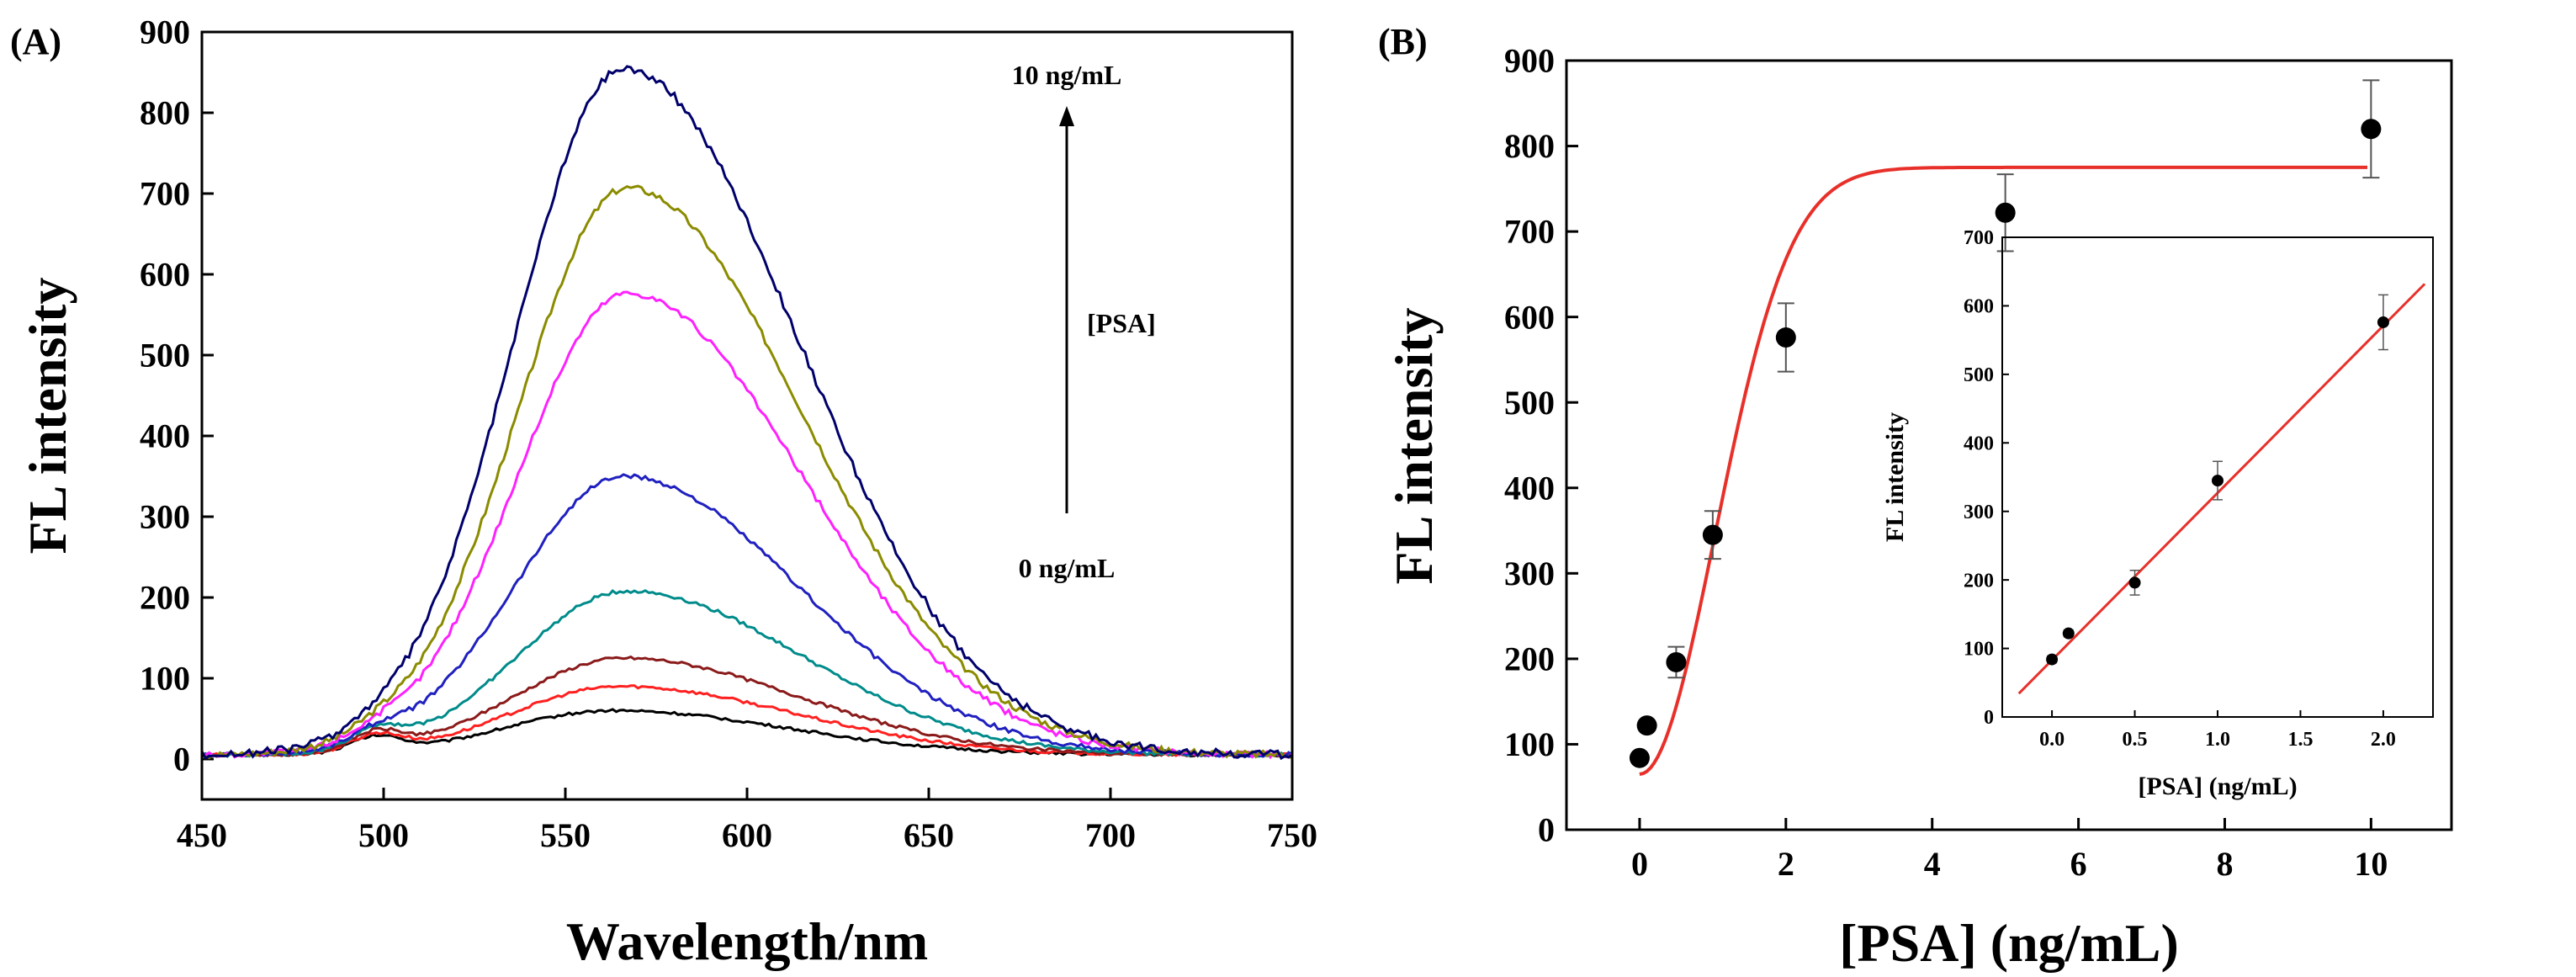 Image resolution: width=2576 pixels, height=977 pixels. I want to click on inset-tick-group: 0.0 0.5 1.0 1.5 2.0 0 100 200 300 400 500 600 700, so click(2180, 489).